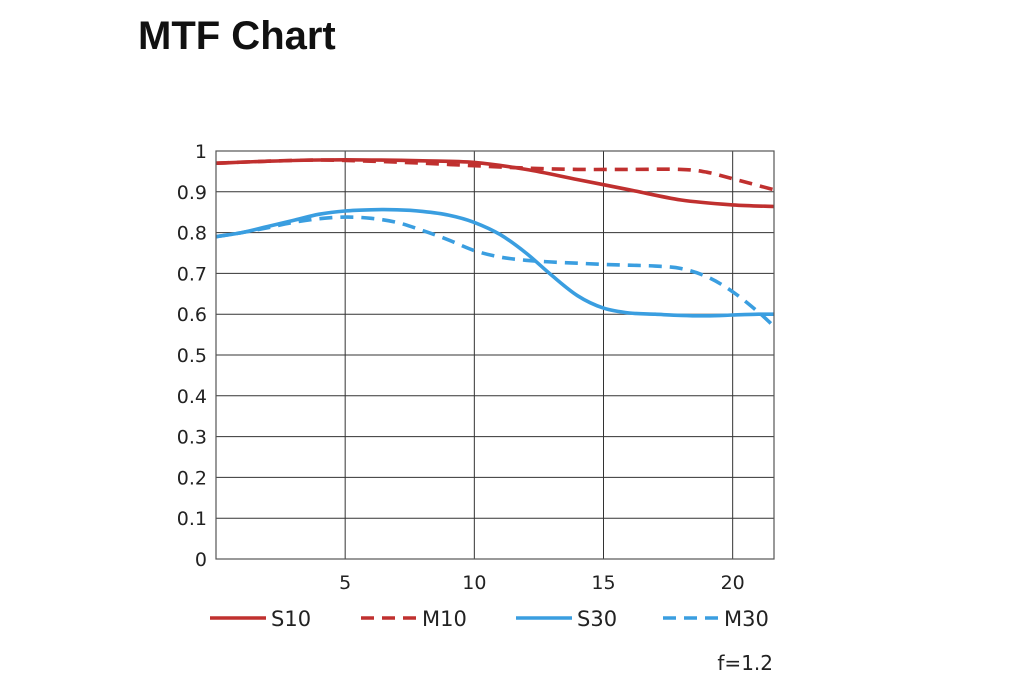 This screenshot has height=694, width=1024. What do you see at coordinates (597, 619) in the screenshot?
I see `legend-label-s30: S30` at bounding box center [597, 619].